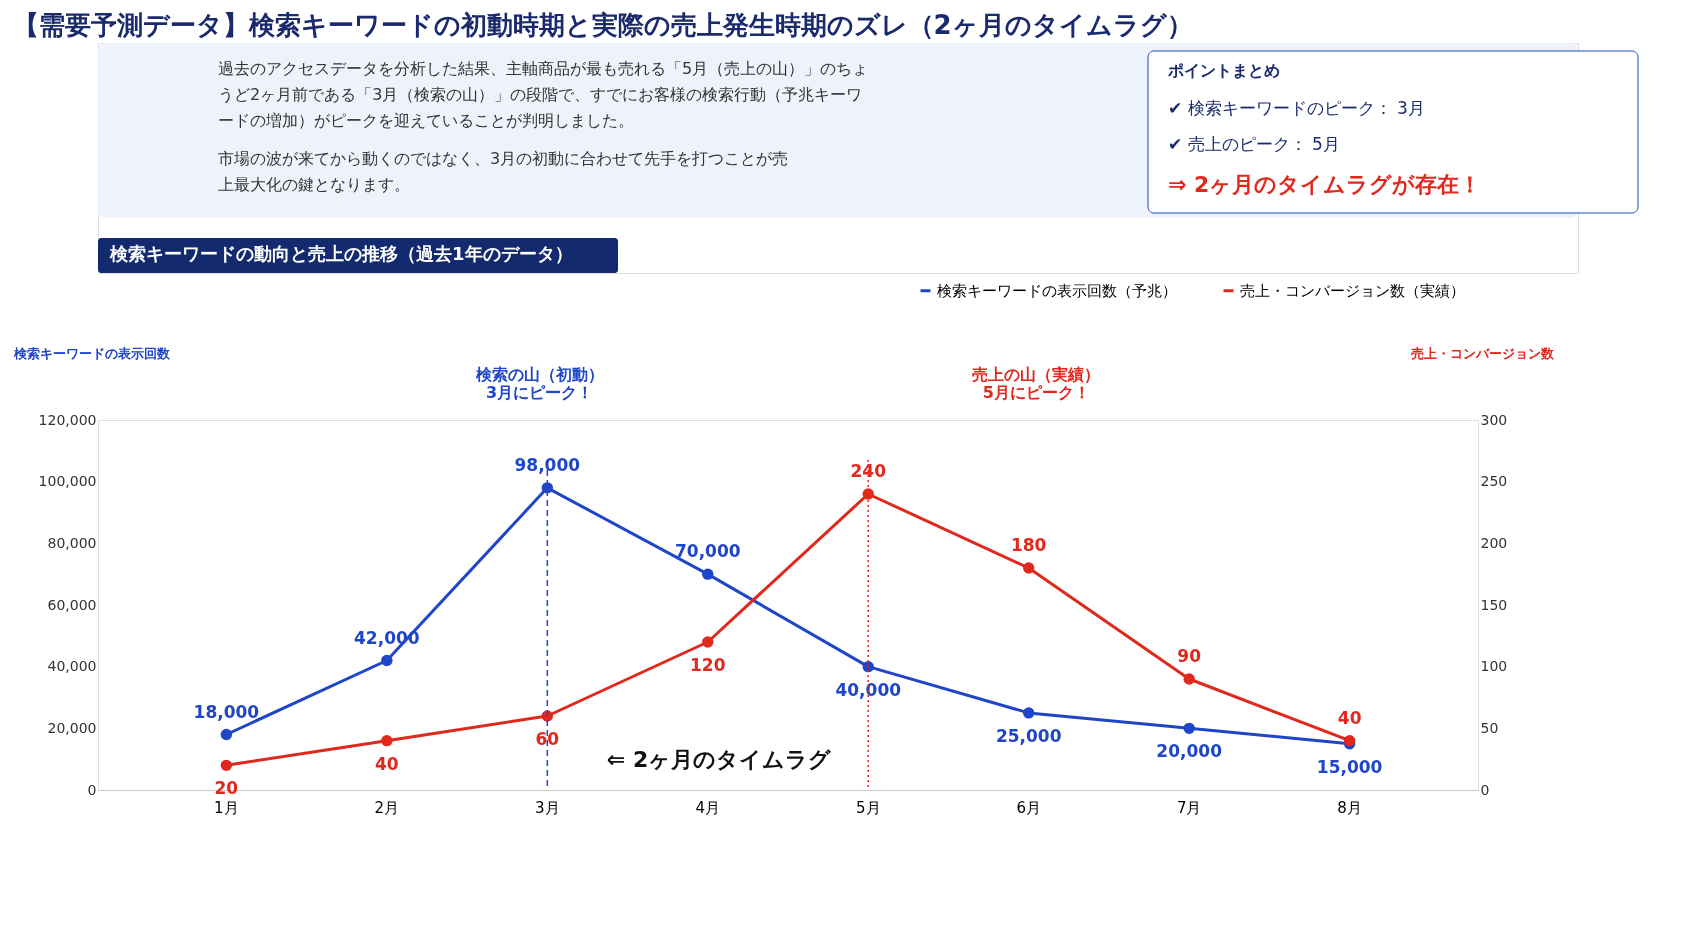 This screenshot has height=929, width=1693. What do you see at coordinates (1349, 807) in the screenshot?
I see `x-tick-label: 8月` at bounding box center [1349, 807].